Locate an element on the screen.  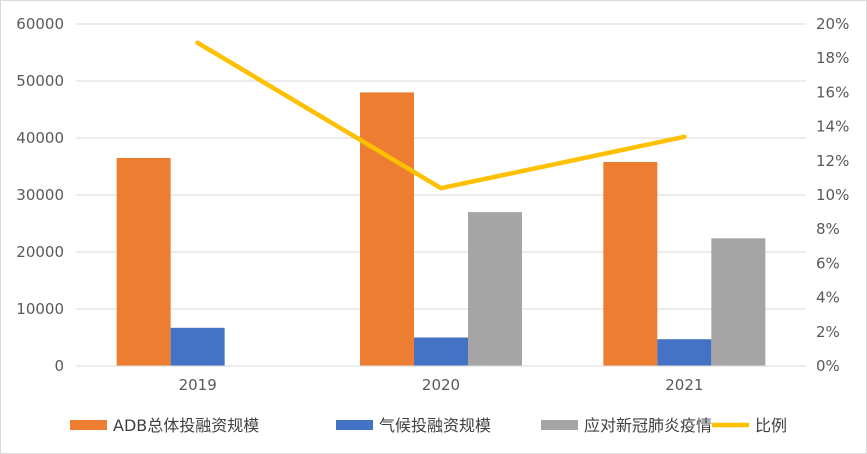
legend-label: ADB总体投融资规模 is located at coordinates (186, 425).